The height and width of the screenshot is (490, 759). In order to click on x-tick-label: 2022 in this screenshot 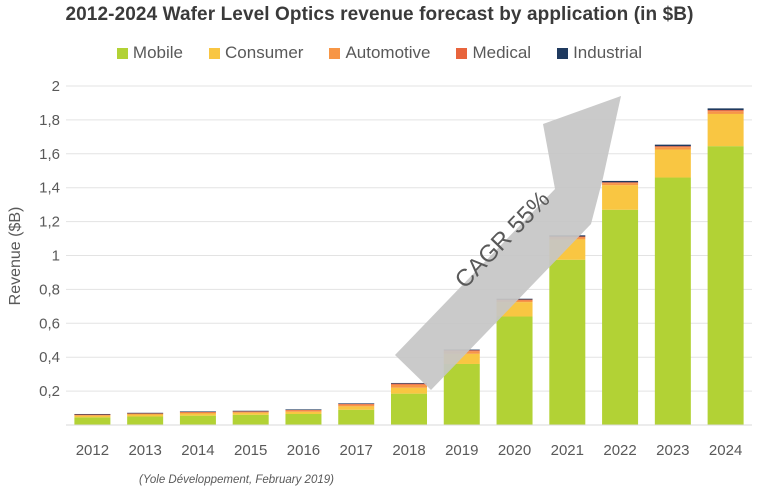, I will do `click(619, 450)`.